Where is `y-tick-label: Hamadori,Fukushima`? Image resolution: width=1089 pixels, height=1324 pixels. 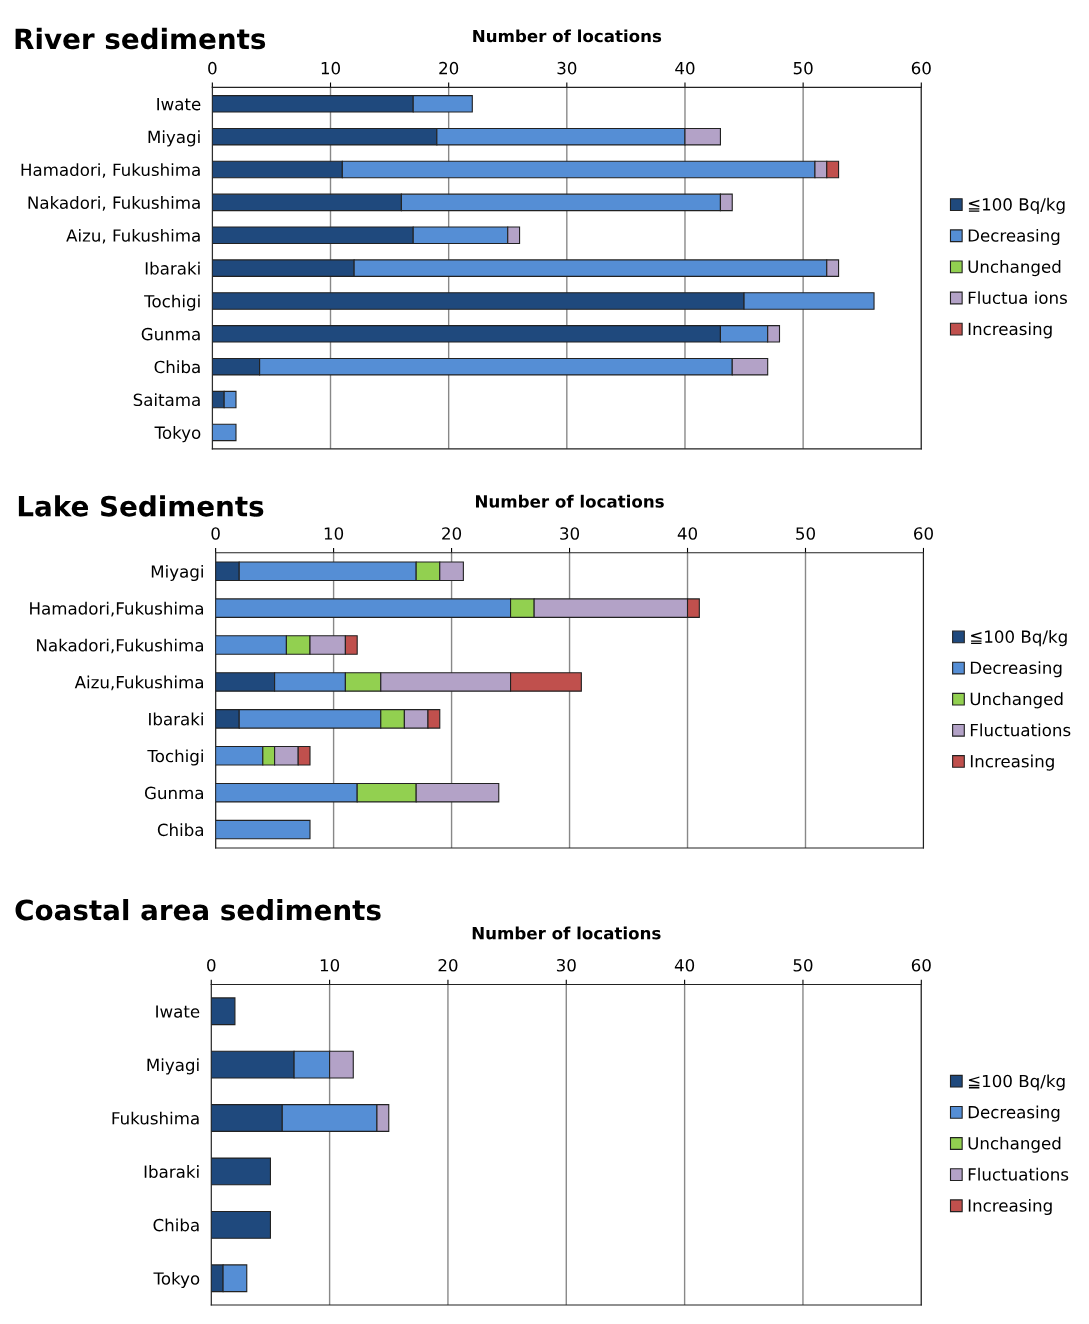 y-tick-label: Hamadori,Fukushima is located at coordinates (116, 609).